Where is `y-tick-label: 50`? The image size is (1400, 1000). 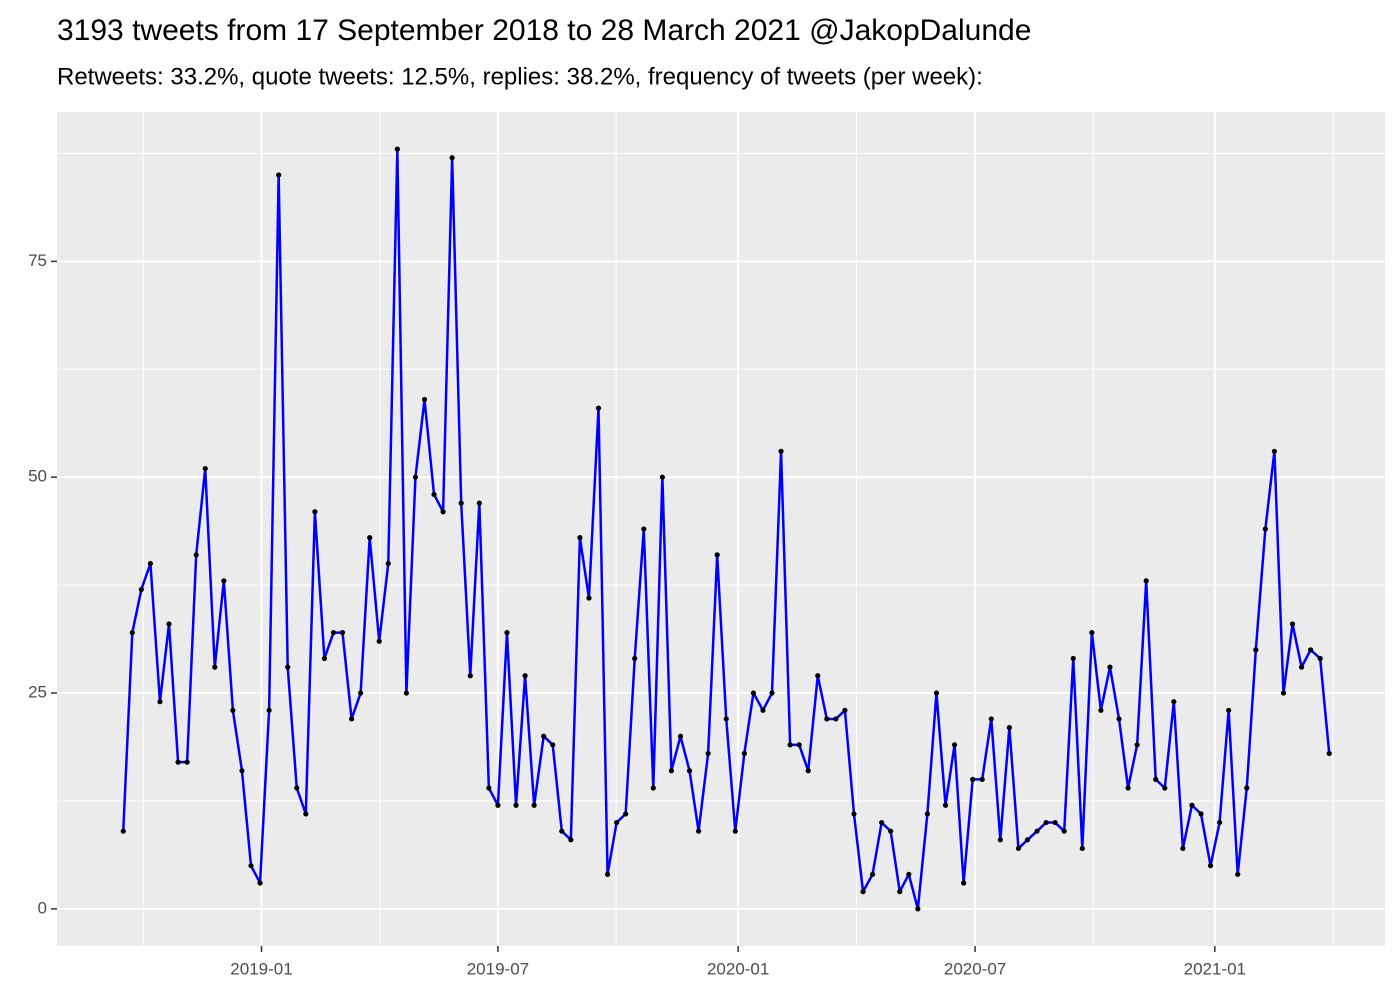
y-tick-label: 50 is located at coordinates (37, 476).